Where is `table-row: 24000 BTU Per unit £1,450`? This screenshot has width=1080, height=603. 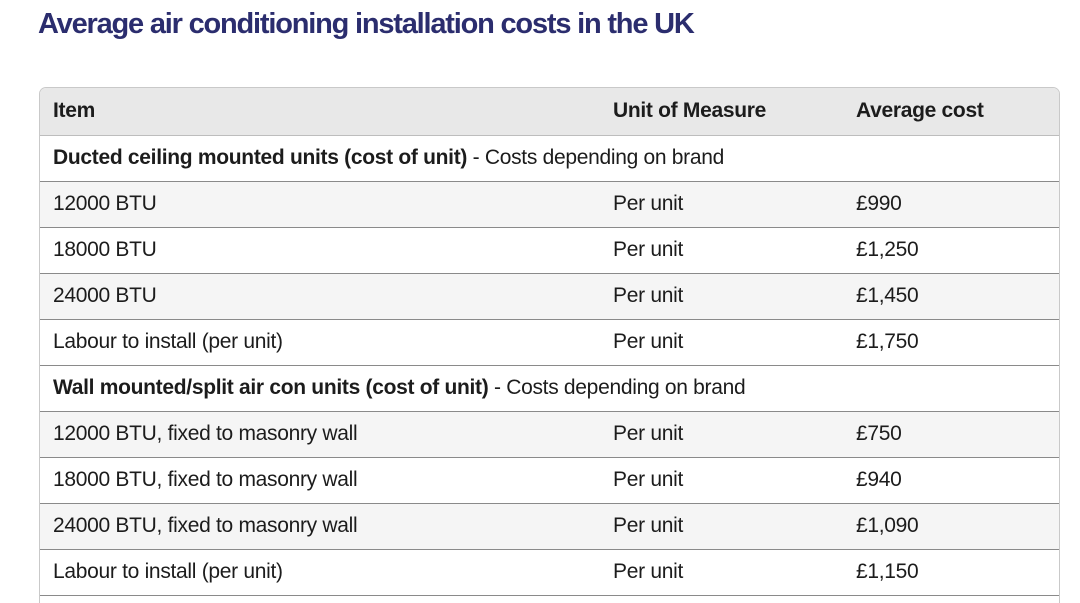
table-row: 24000 BTU Per unit £1,450 is located at coordinates (549, 296).